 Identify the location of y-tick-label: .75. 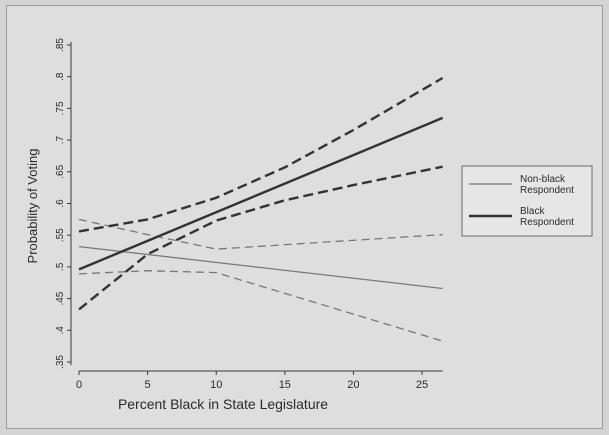
(60, 108).